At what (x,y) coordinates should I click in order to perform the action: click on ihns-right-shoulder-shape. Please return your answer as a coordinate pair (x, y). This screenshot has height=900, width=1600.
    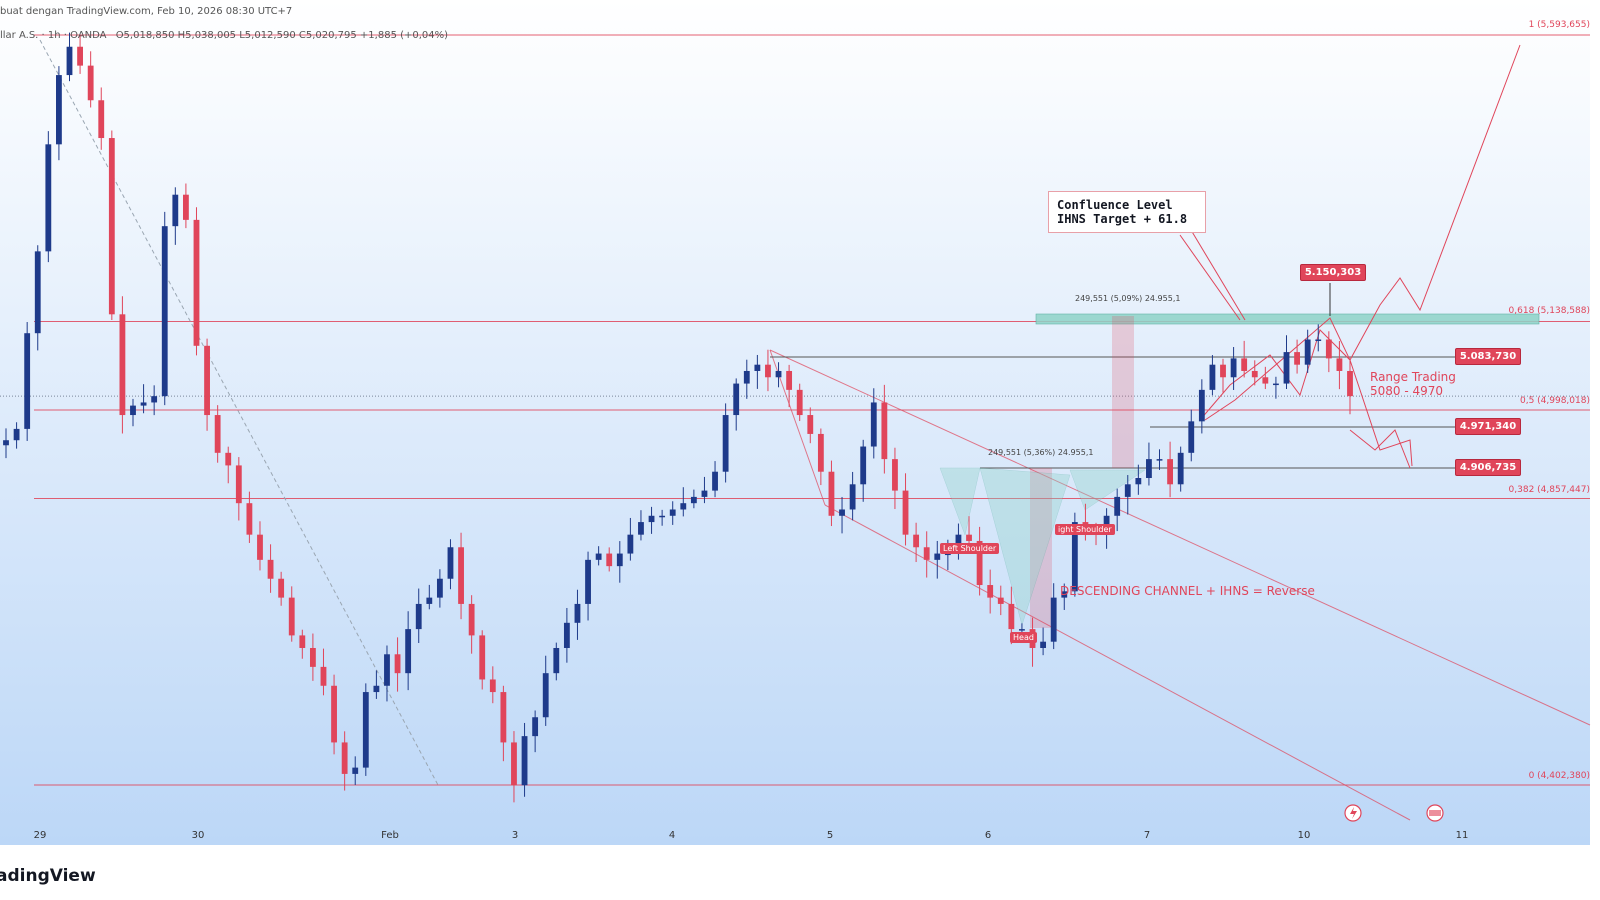
    Looking at the image, I should click on (1107, 490).